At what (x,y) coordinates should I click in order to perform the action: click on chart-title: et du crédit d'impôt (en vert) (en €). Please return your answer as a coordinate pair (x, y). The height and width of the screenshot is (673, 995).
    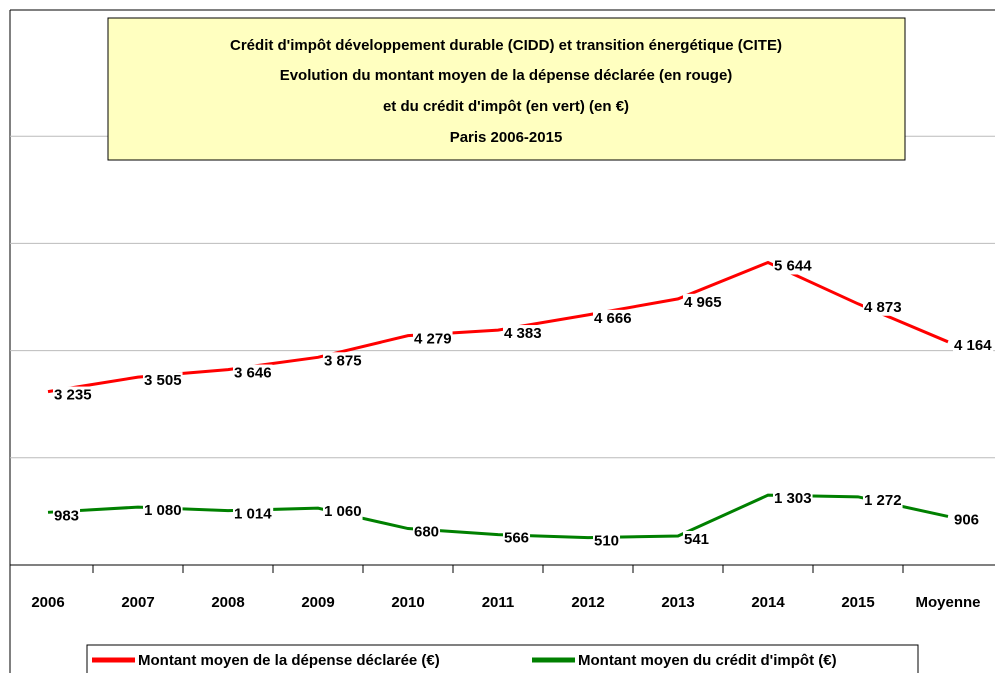
    Looking at the image, I should click on (506, 106).